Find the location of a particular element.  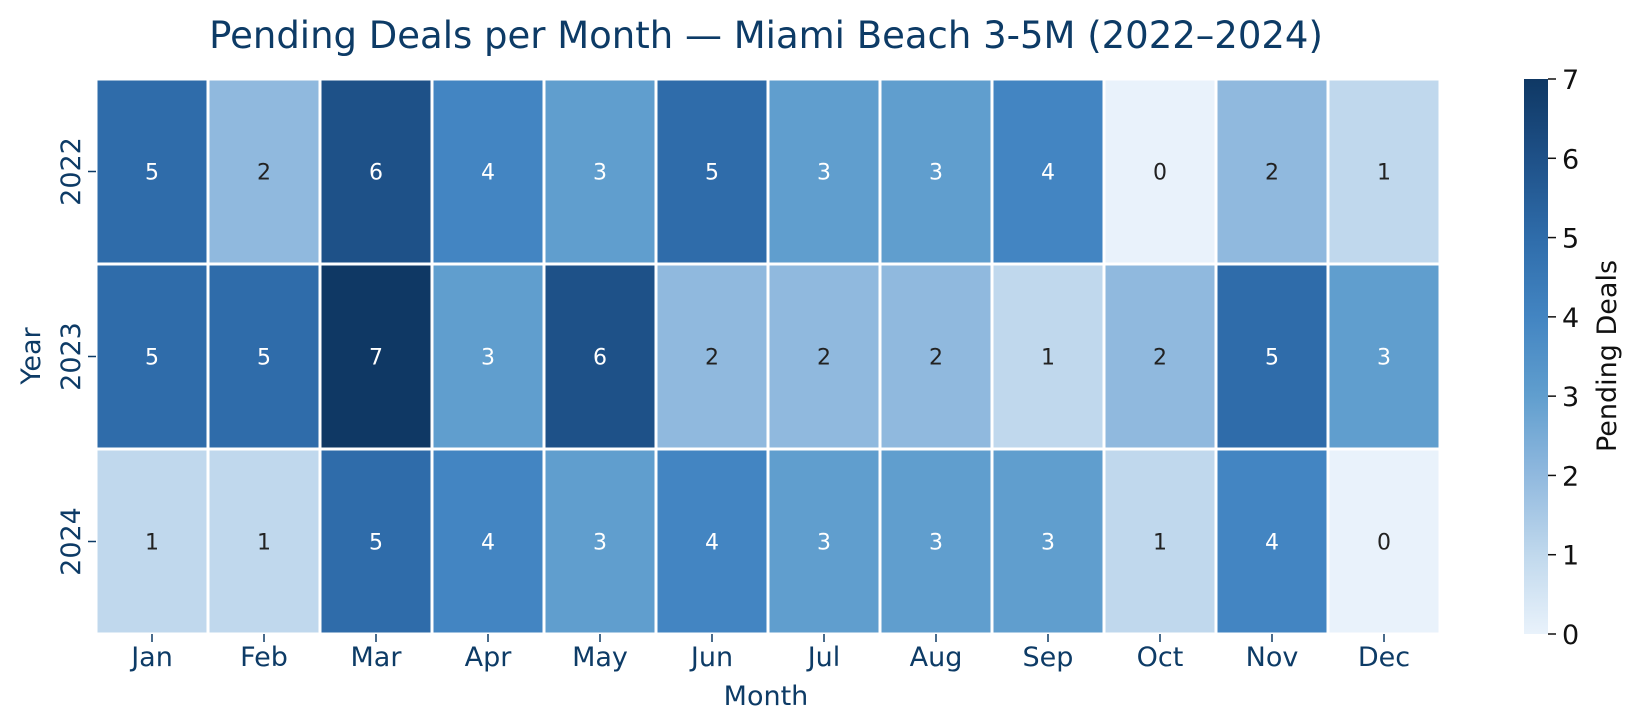

heatmap-cell-2024-dec is located at coordinates (1384, 541).